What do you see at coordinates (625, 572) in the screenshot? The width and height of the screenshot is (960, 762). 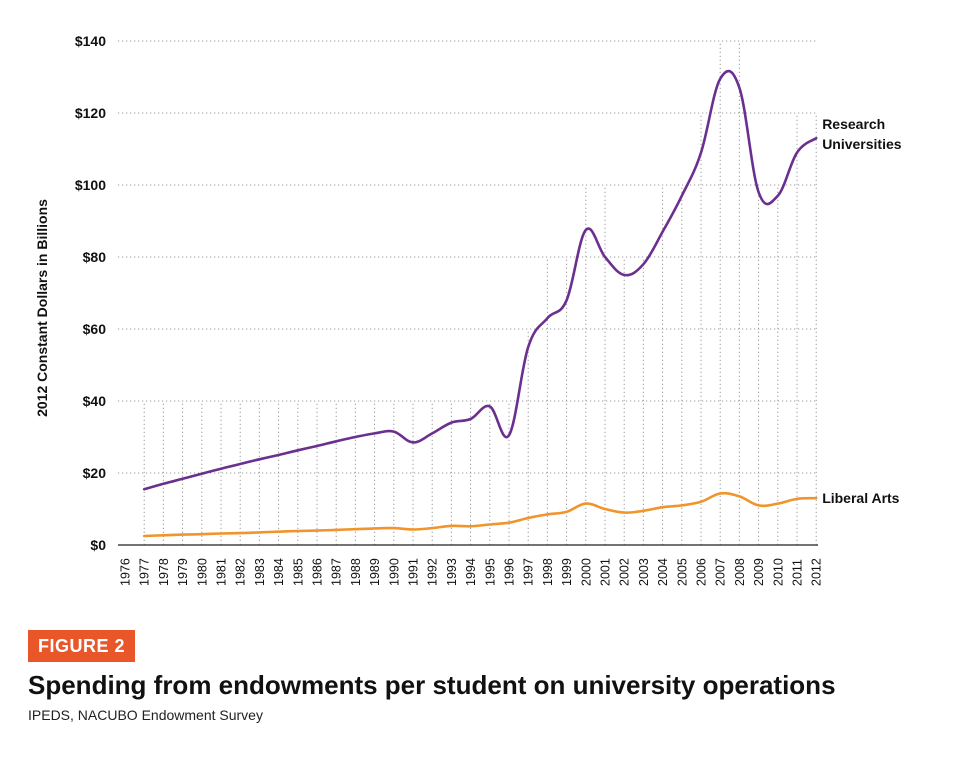 I see `x-tick-label: 2002` at bounding box center [625, 572].